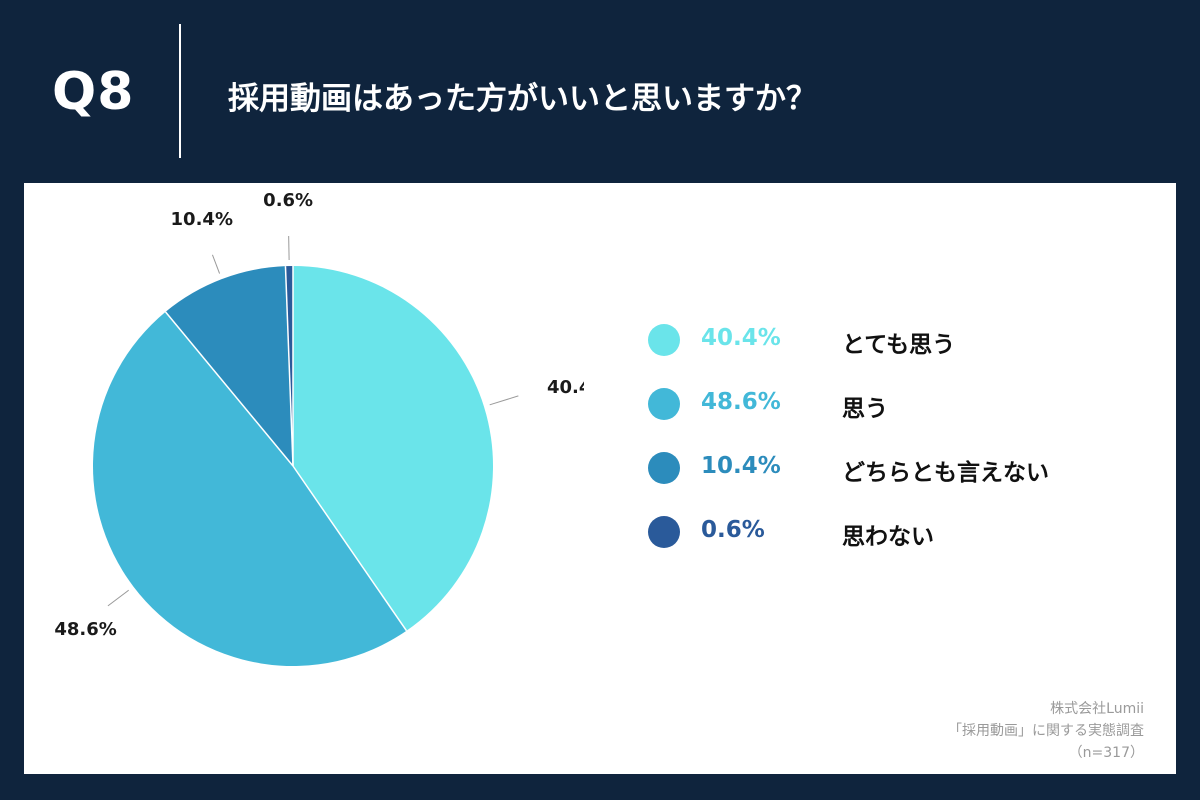 Image resolution: width=1200 pixels, height=800 pixels. I want to click on legend-label: 思わない, so click(888, 537).